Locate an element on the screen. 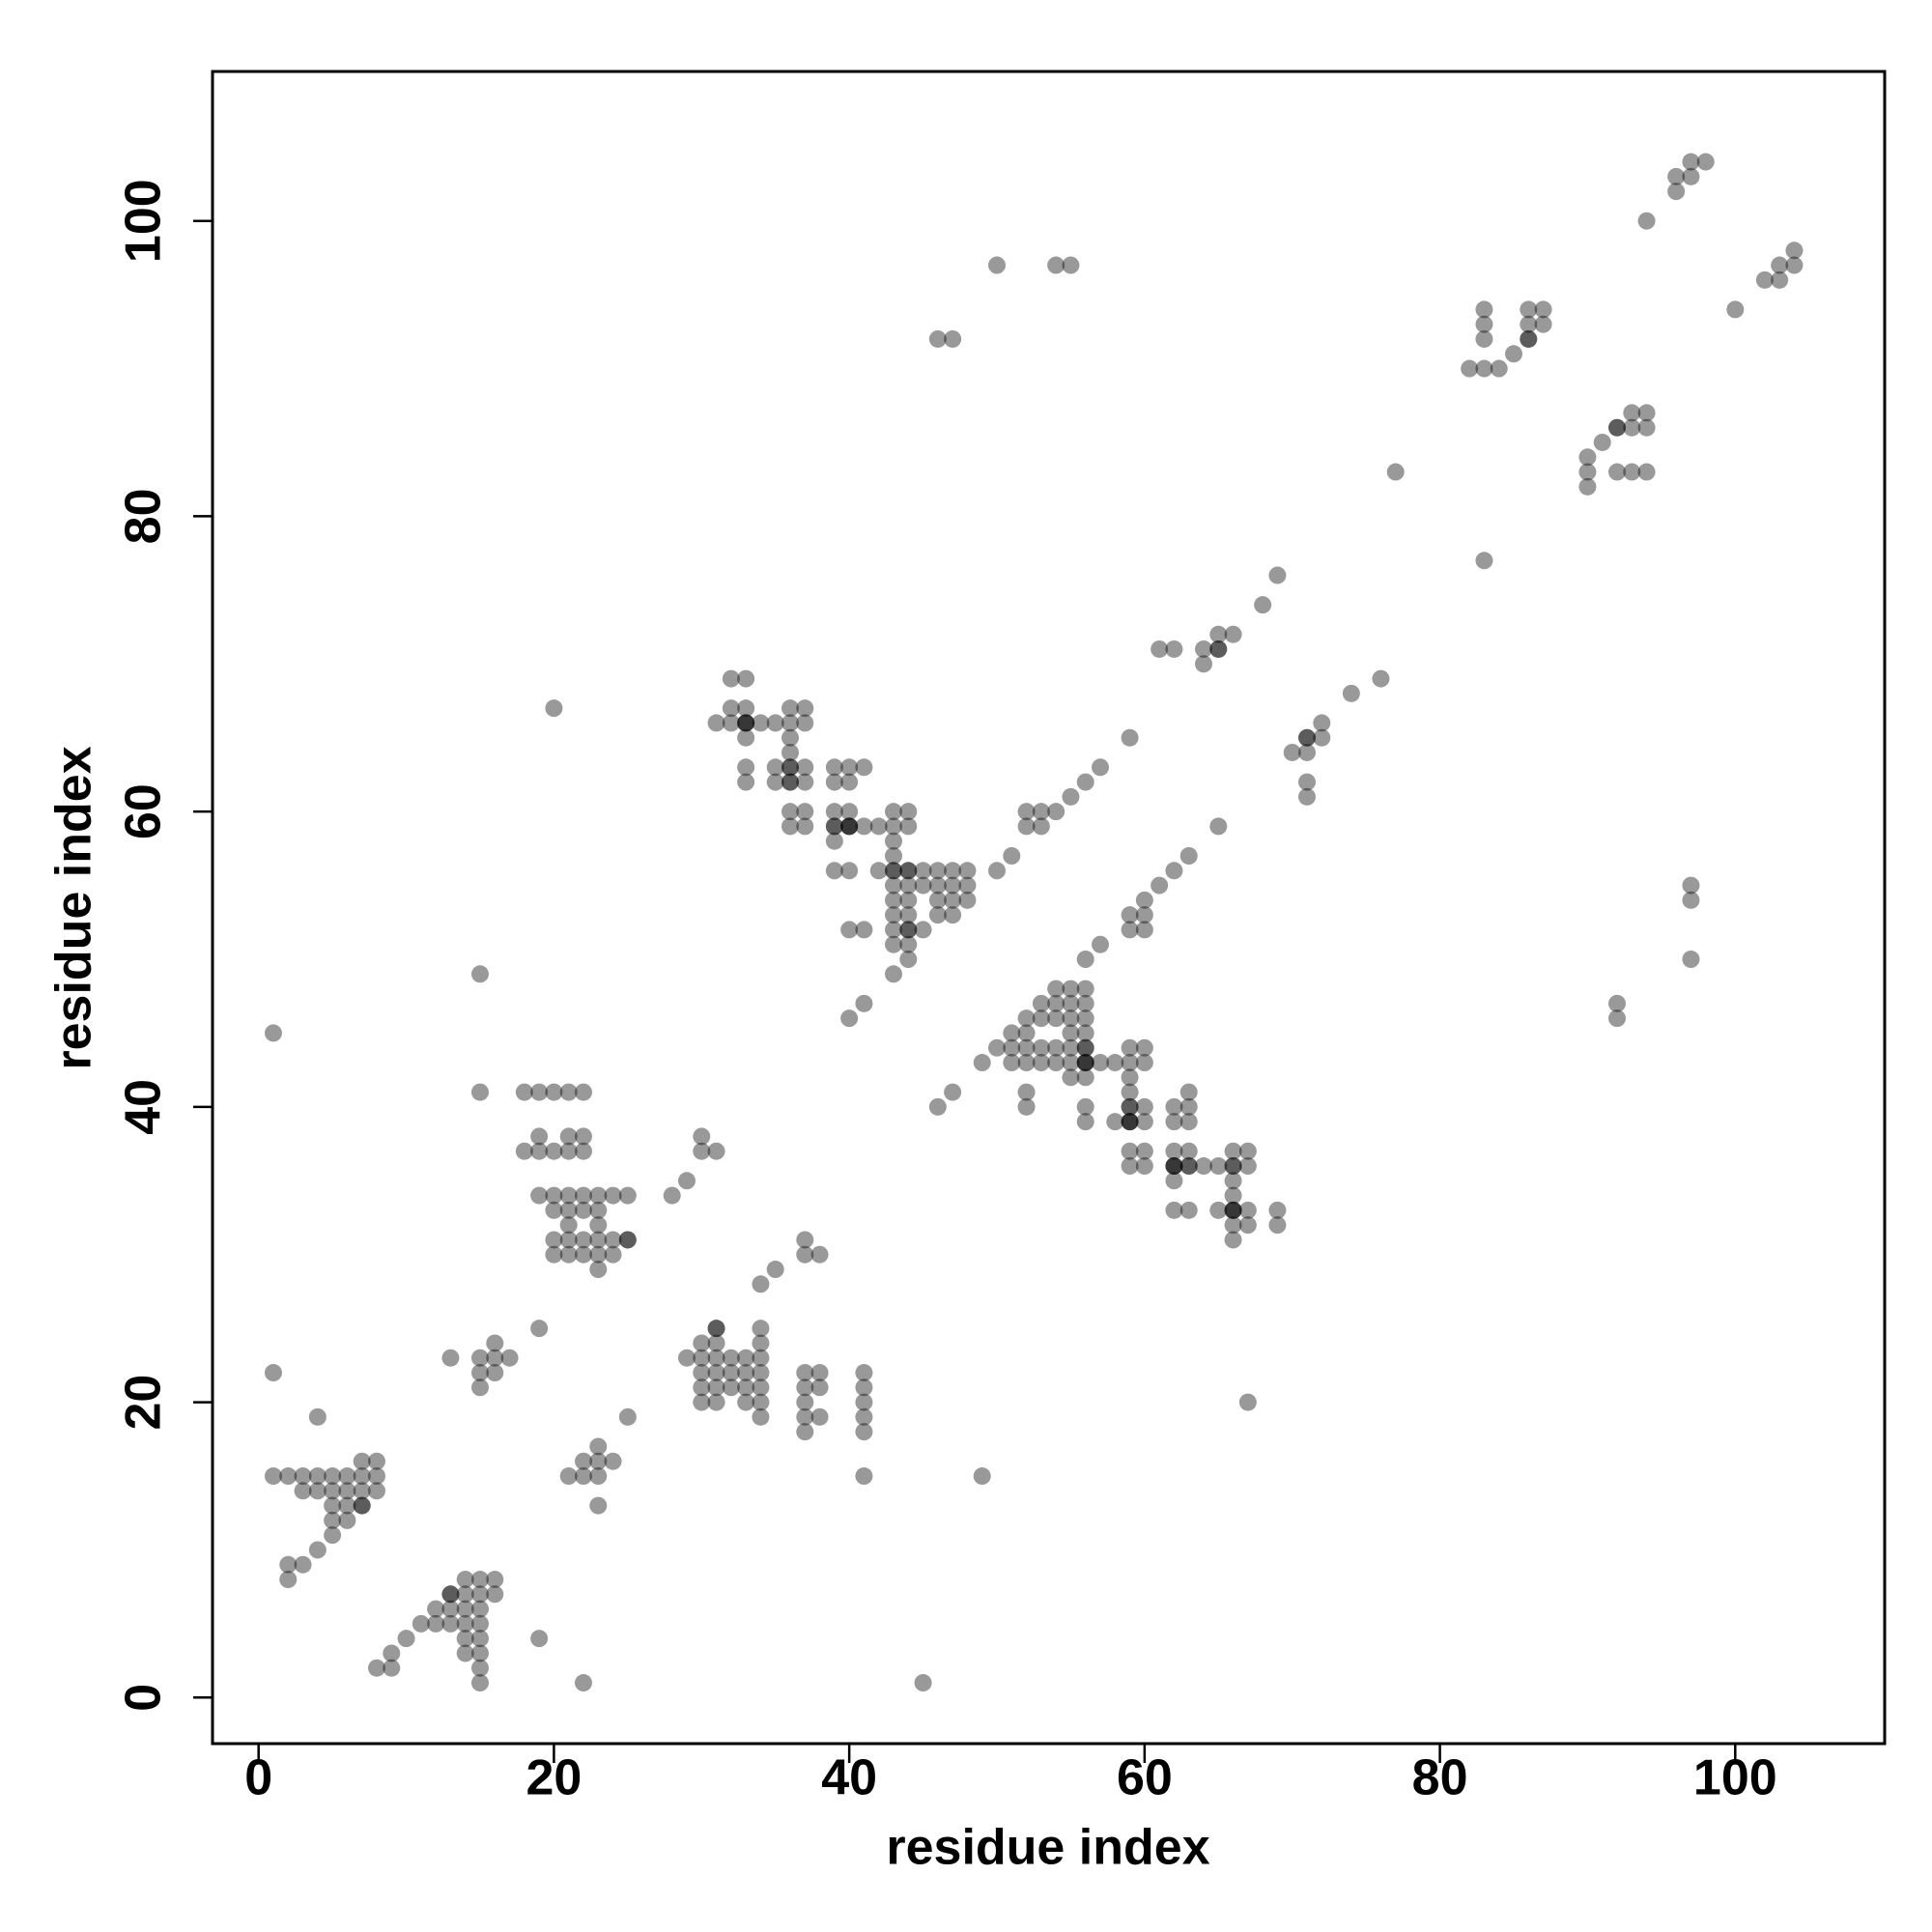  x-tick-label: 0 is located at coordinates (258, 1778).